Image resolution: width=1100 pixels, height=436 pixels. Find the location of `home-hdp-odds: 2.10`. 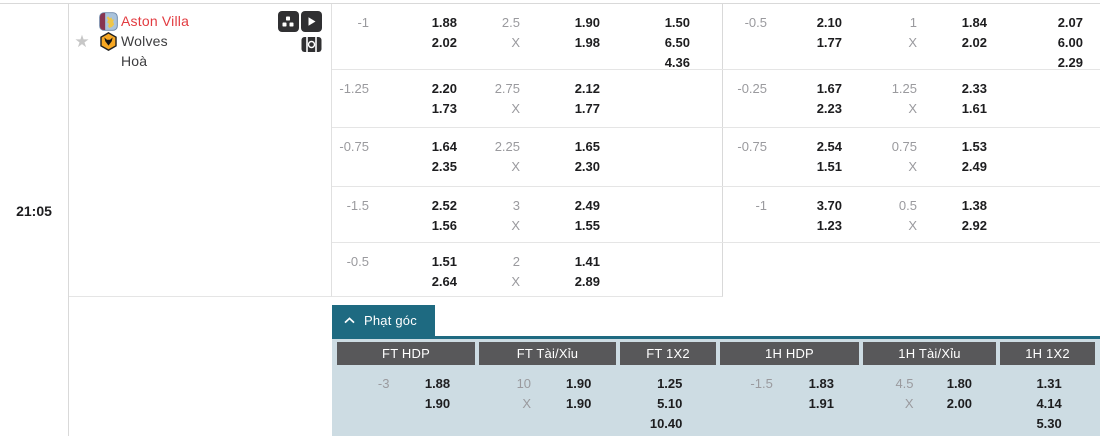

home-hdp-odds: 2.10 is located at coordinates (829, 22).